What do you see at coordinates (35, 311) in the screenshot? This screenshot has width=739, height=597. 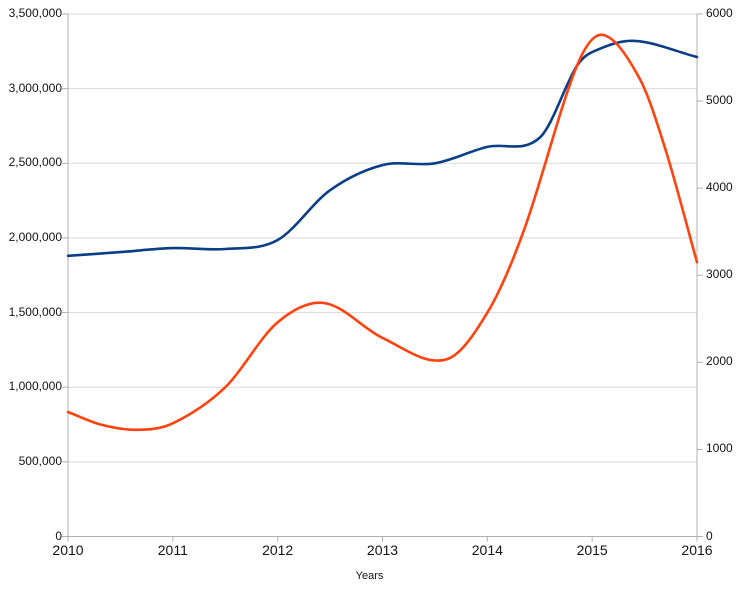 I see `y-left-tick-label: 1,500,000` at bounding box center [35, 311].